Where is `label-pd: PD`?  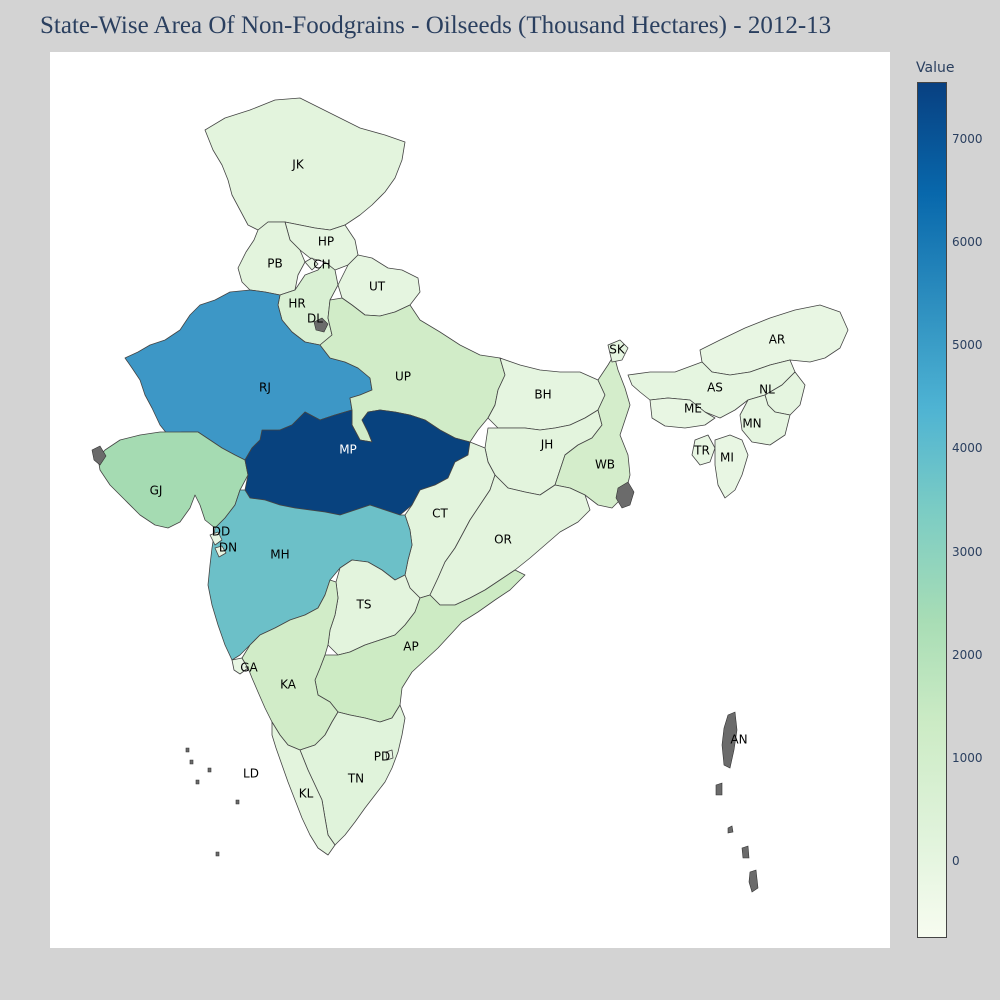
label-pd: PD is located at coordinates (382, 757).